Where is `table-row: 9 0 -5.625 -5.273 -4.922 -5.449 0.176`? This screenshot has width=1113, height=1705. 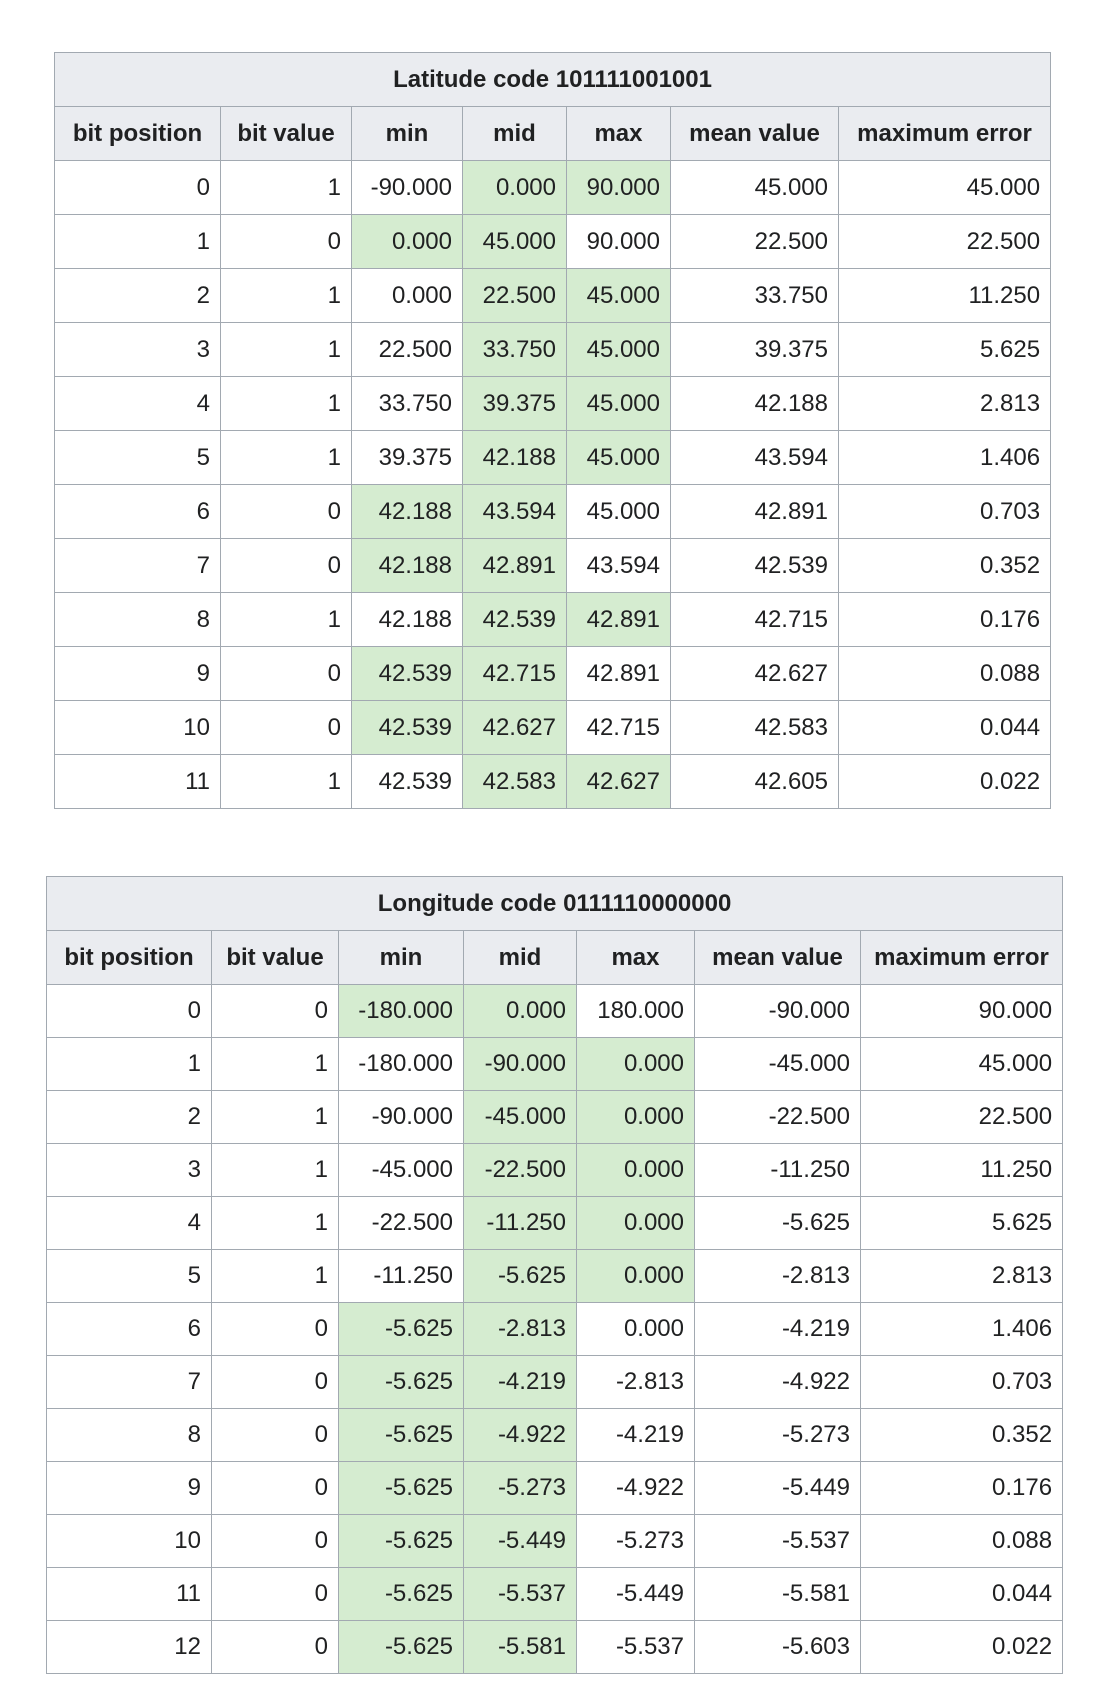 table-row: 9 0 -5.625 -5.273 -4.922 -5.449 0.176 is located at coordinates (555, 1488).